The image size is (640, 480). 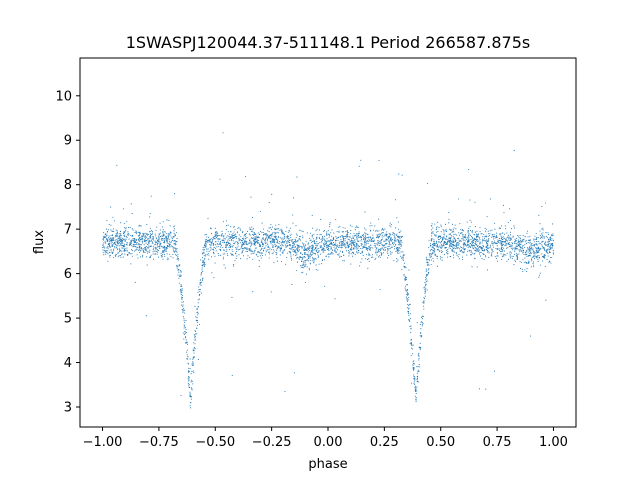 What do you see at coordinates (328, 442) in the screenshot?
I see `x-tick-label: 0.00` at bounding box center [328, 442].